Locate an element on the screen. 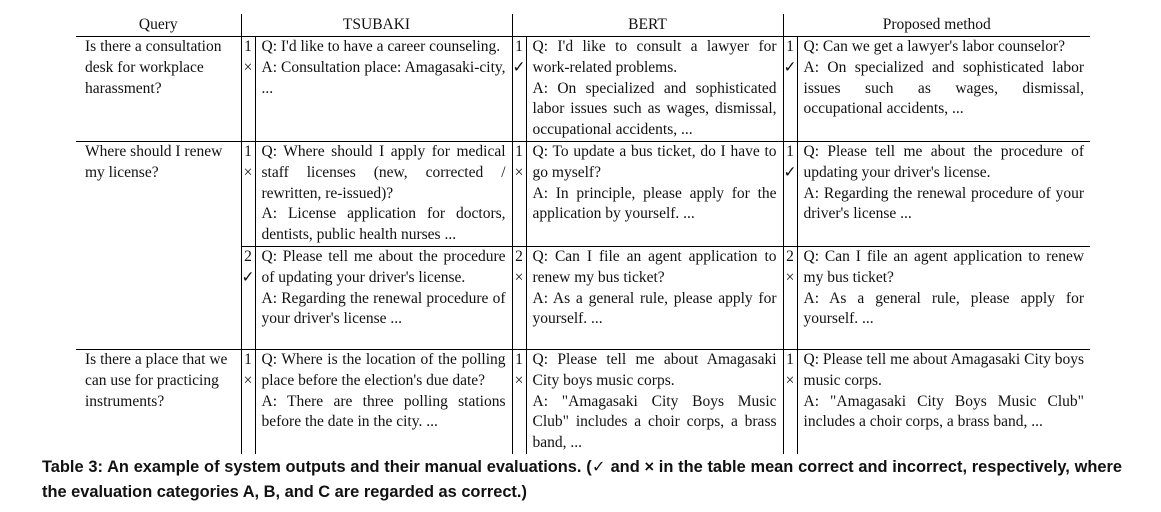 The image size is (1161, 512). retrieved-question: Q: I'd like to have a career counseling. is located at coordinates (381, 46).